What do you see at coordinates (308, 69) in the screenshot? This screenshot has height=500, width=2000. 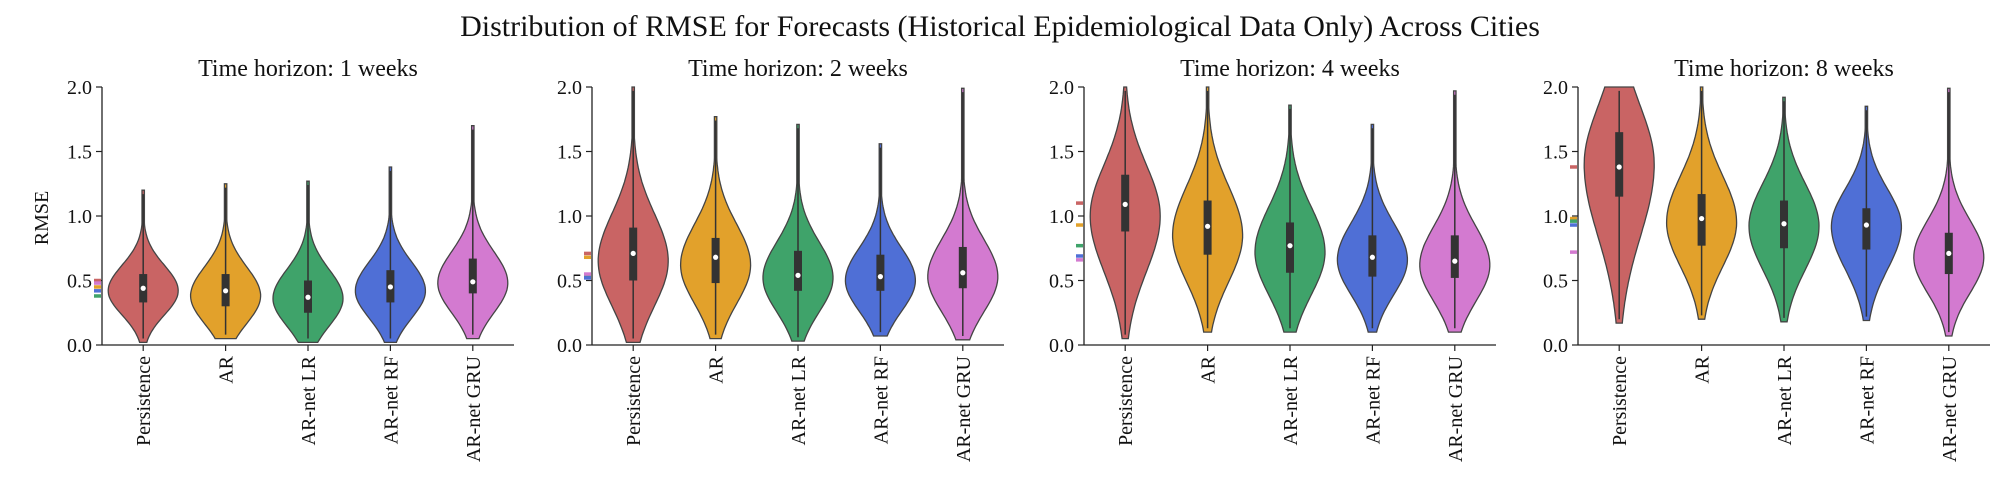 I see `panel-title: Time horizon: 1 weeks` at bounding box center [308, 69].